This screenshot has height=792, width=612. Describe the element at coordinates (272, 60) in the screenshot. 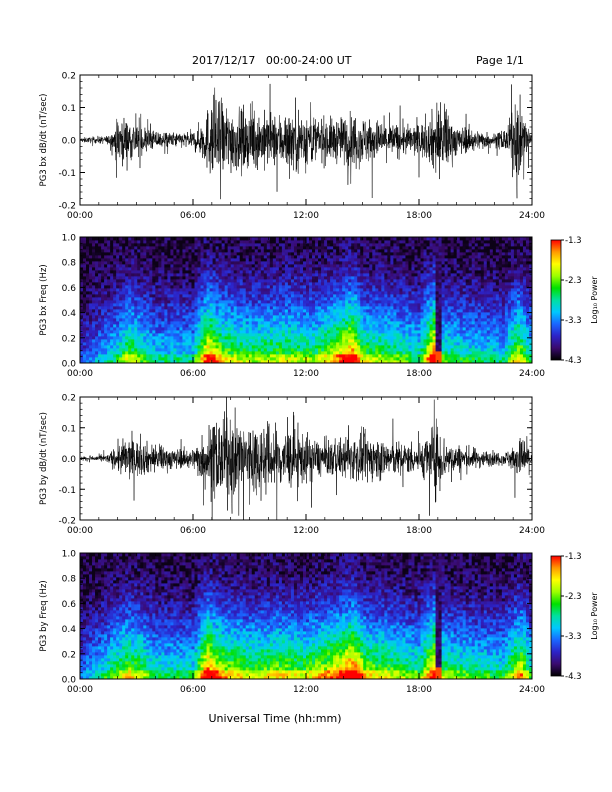

I see `date-range-title: 2017/12/17 00:00-24:00 UT` at that location.